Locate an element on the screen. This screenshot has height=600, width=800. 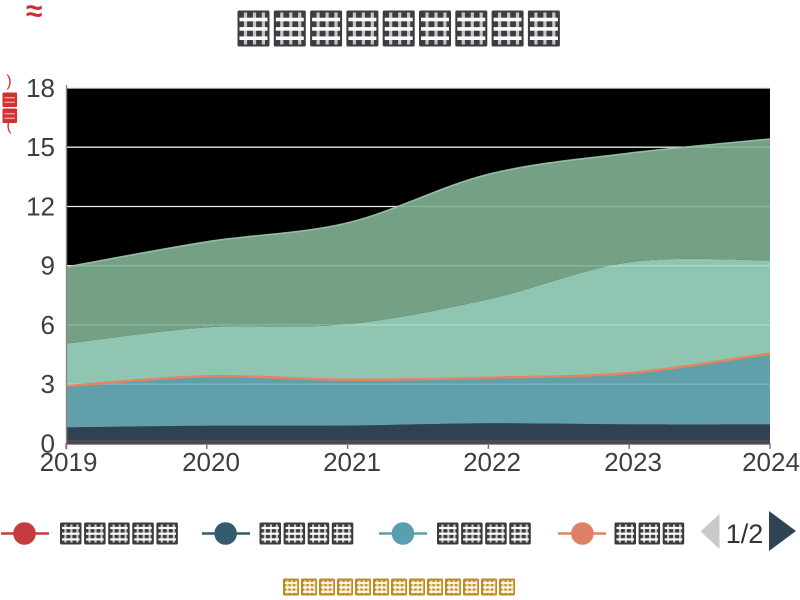
svg-text: 2021 is located at coordinates (352, 462).